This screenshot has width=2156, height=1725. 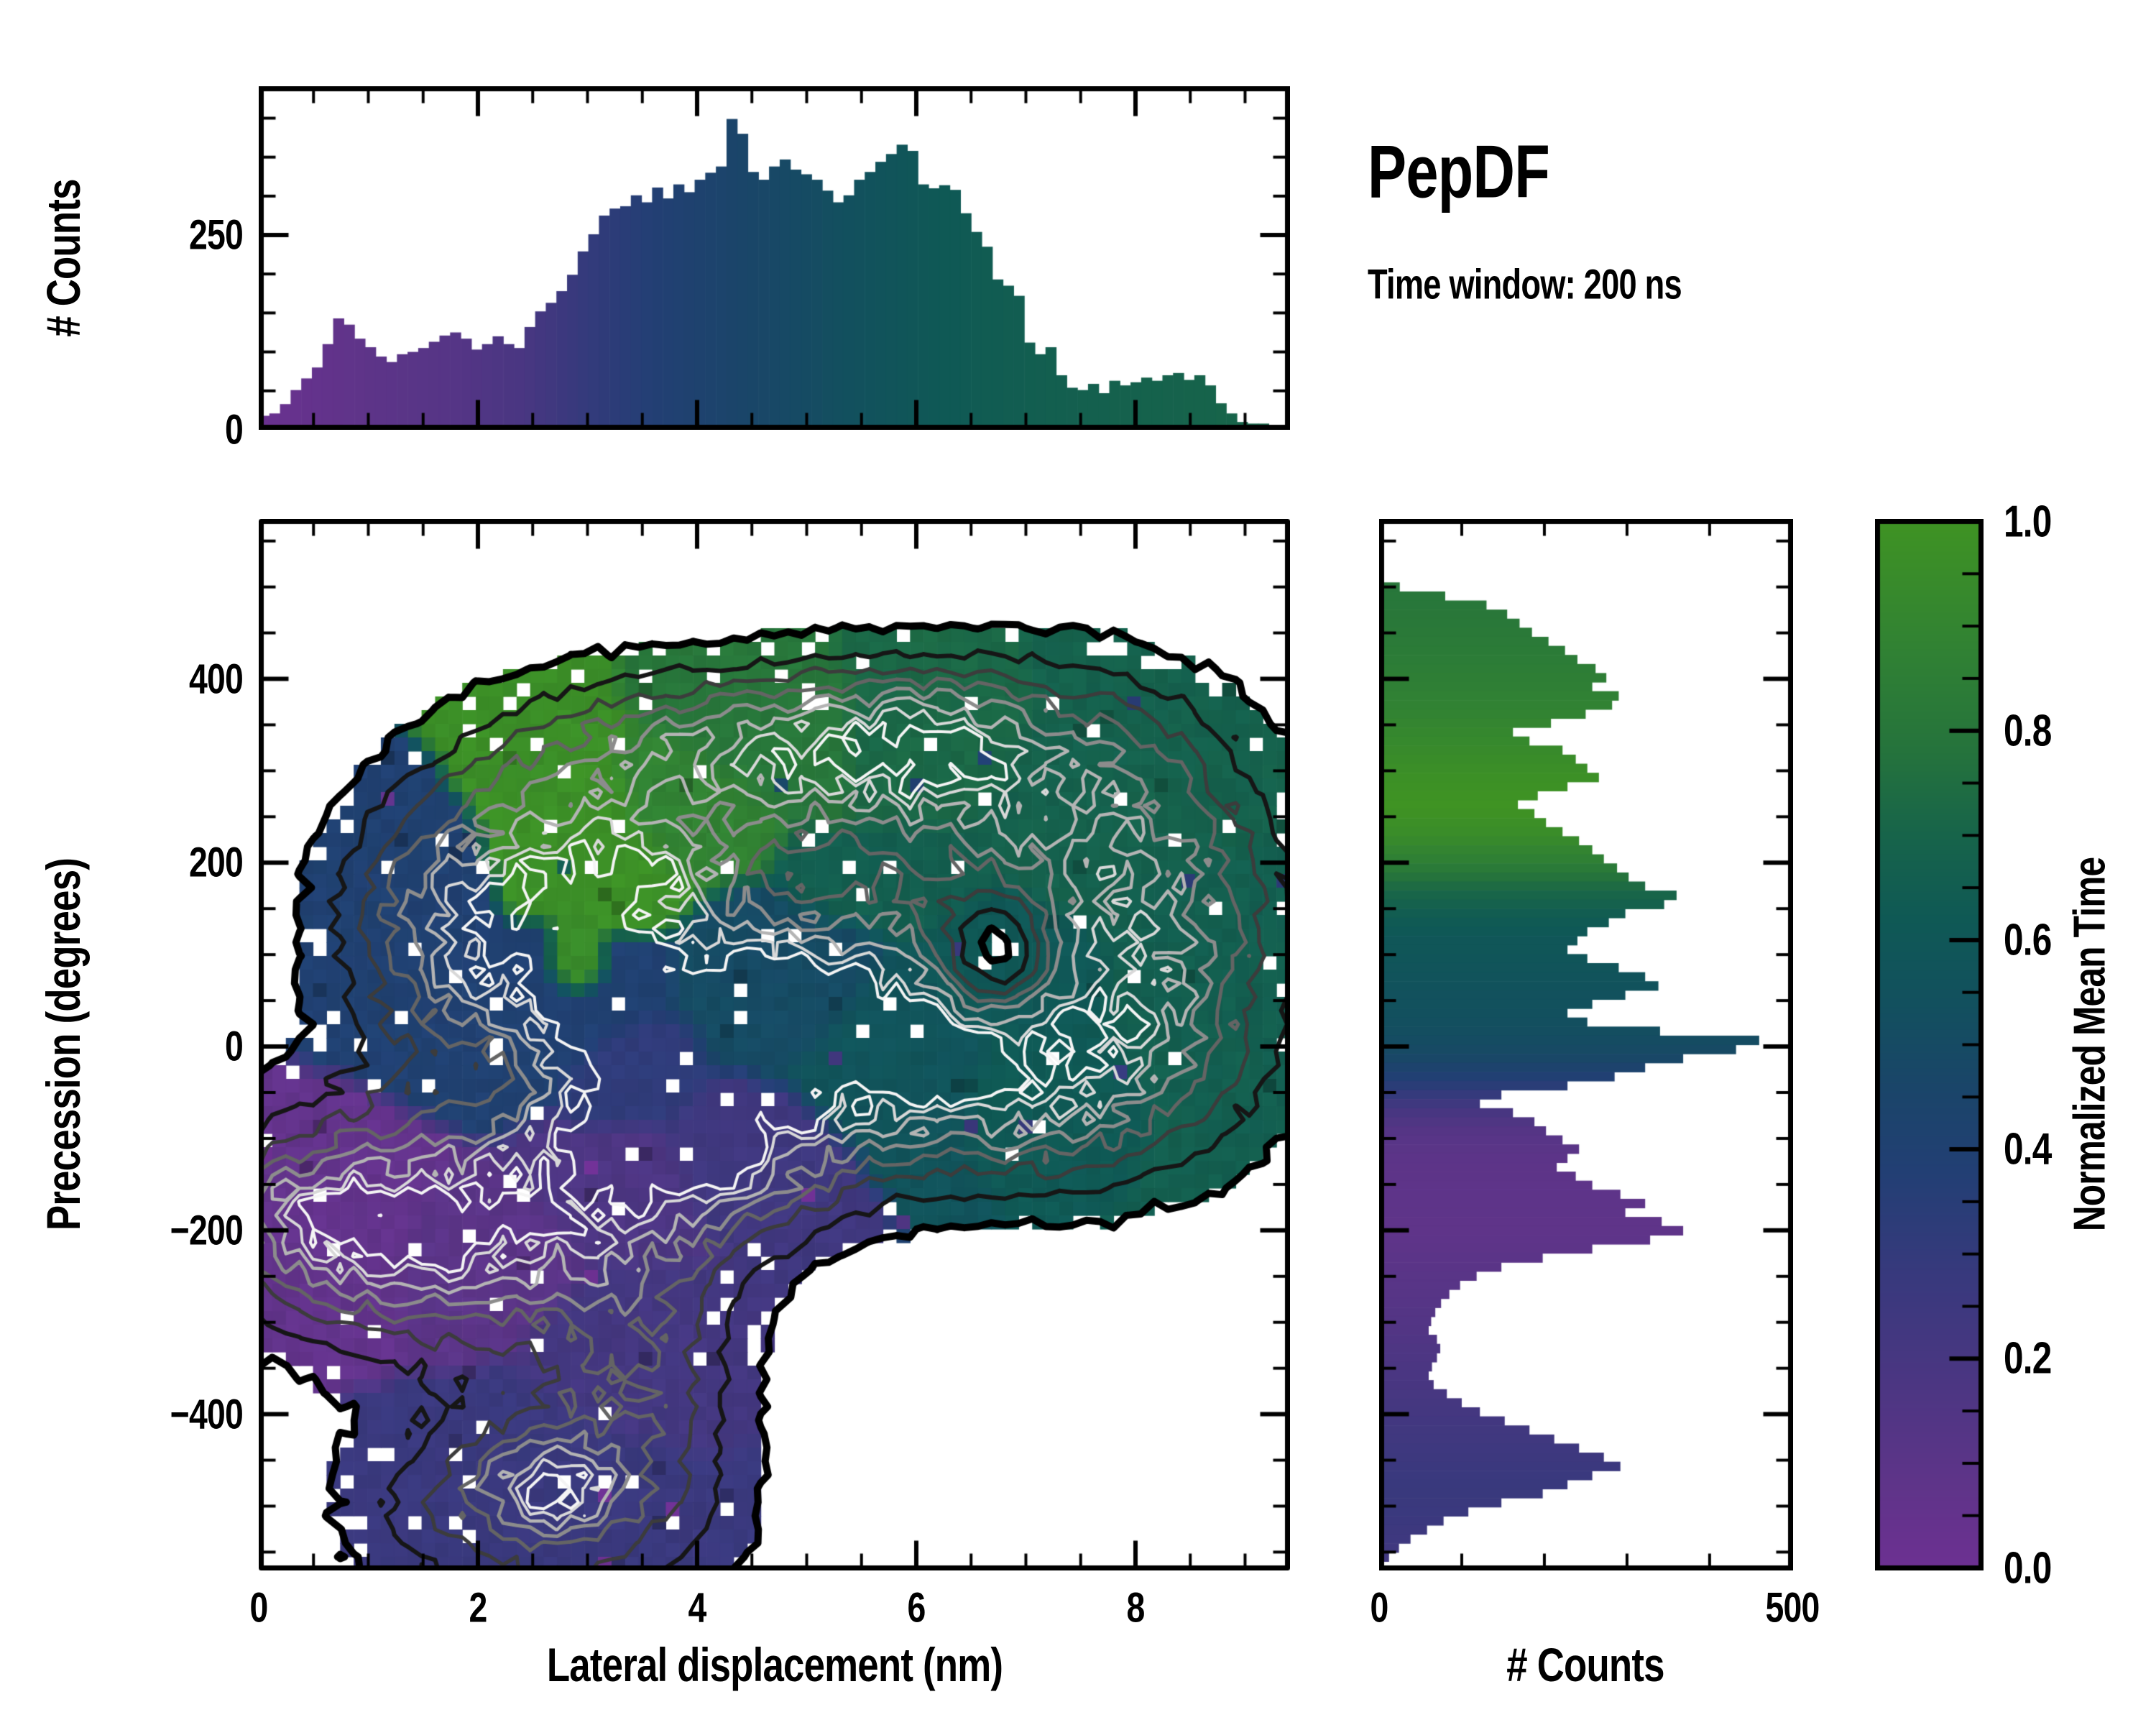 I want to click on right-histogram-xlabel: # Counts, so click(x=1585, y=1664).